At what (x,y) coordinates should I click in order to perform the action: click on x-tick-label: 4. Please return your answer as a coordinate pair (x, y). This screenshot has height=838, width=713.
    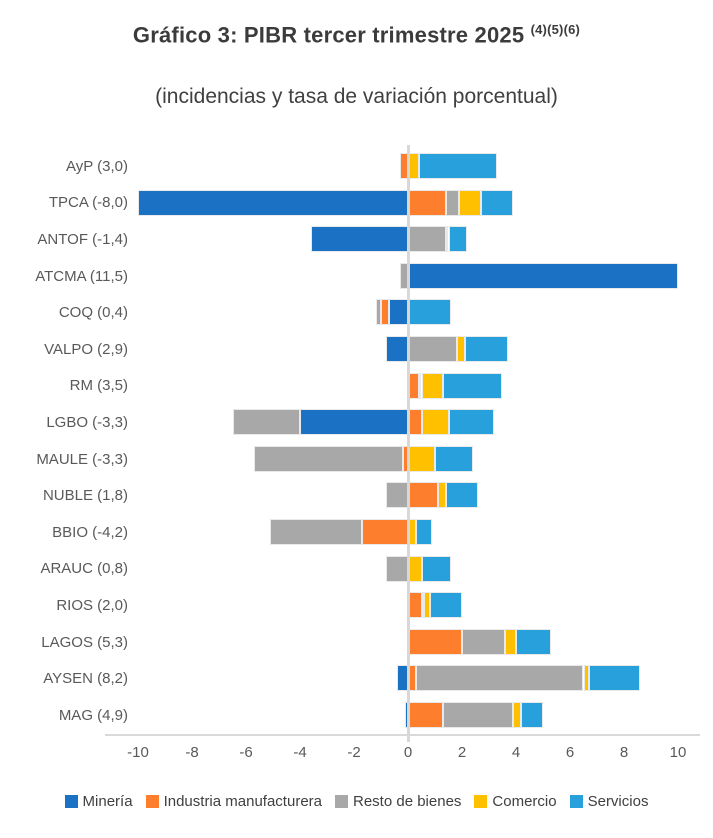
    Looking at the image, I should click on (516, 753).